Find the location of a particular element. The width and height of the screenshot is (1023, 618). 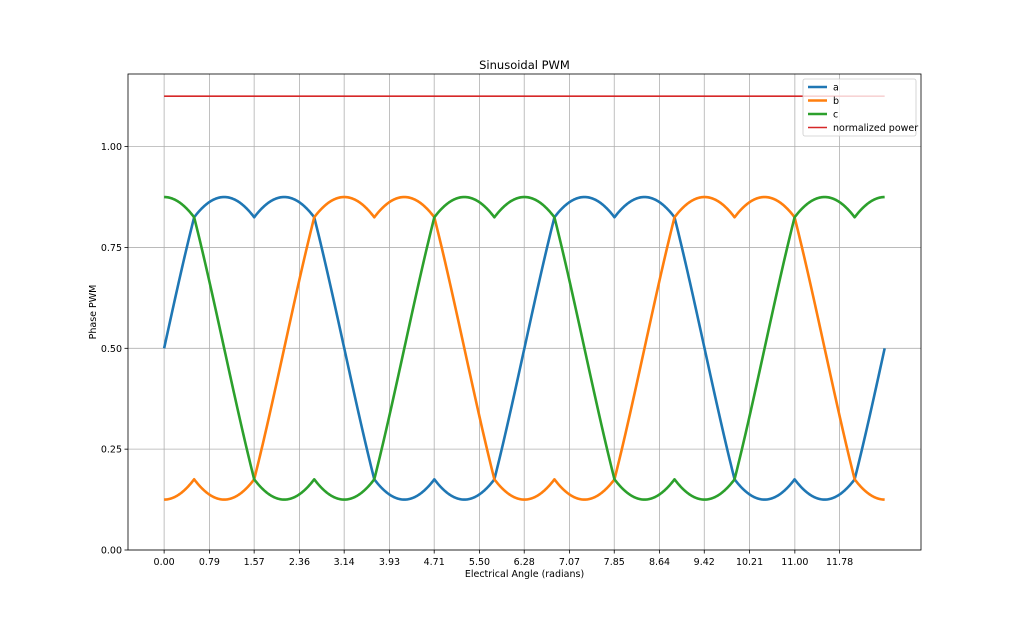

x-tick-label: 3.93 is located at coordinates (389, 562).